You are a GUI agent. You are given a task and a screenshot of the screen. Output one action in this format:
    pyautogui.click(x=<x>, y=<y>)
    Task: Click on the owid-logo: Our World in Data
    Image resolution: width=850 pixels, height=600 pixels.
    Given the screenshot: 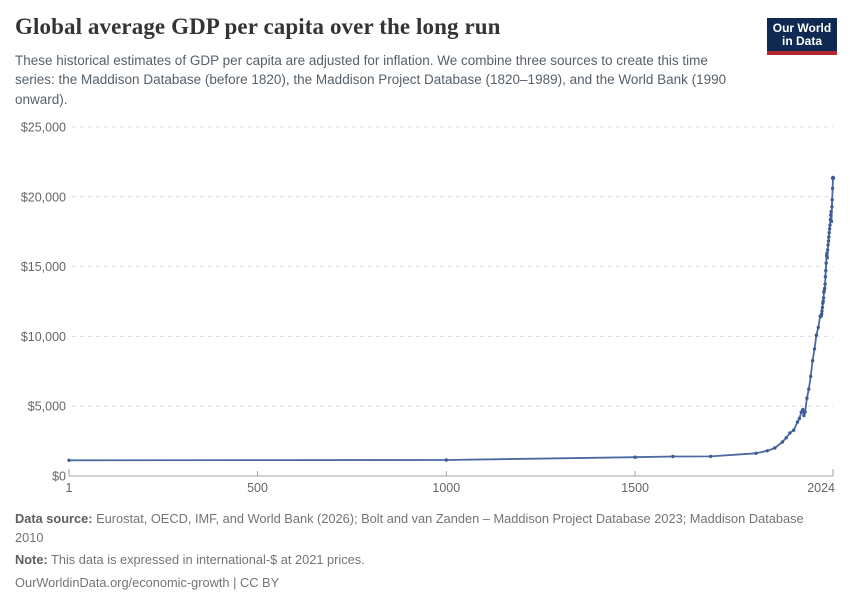 What is the action you would take?
    pyautogui.click(x=802, y=36)
    